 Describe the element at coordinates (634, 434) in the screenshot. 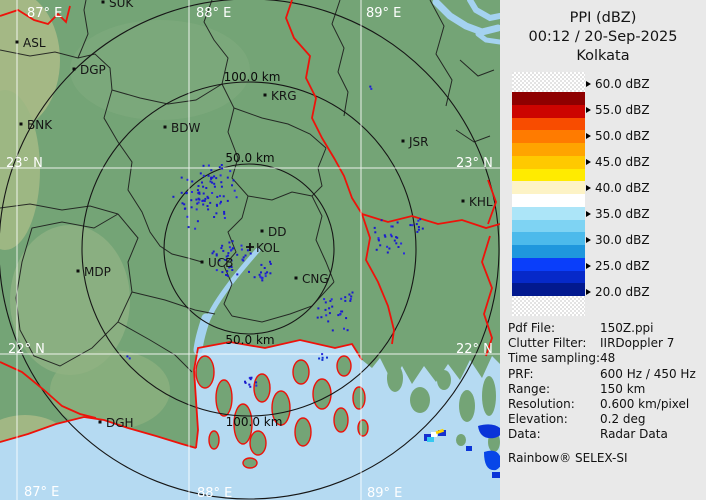

I see `meta-value: Radar Data` at that location.